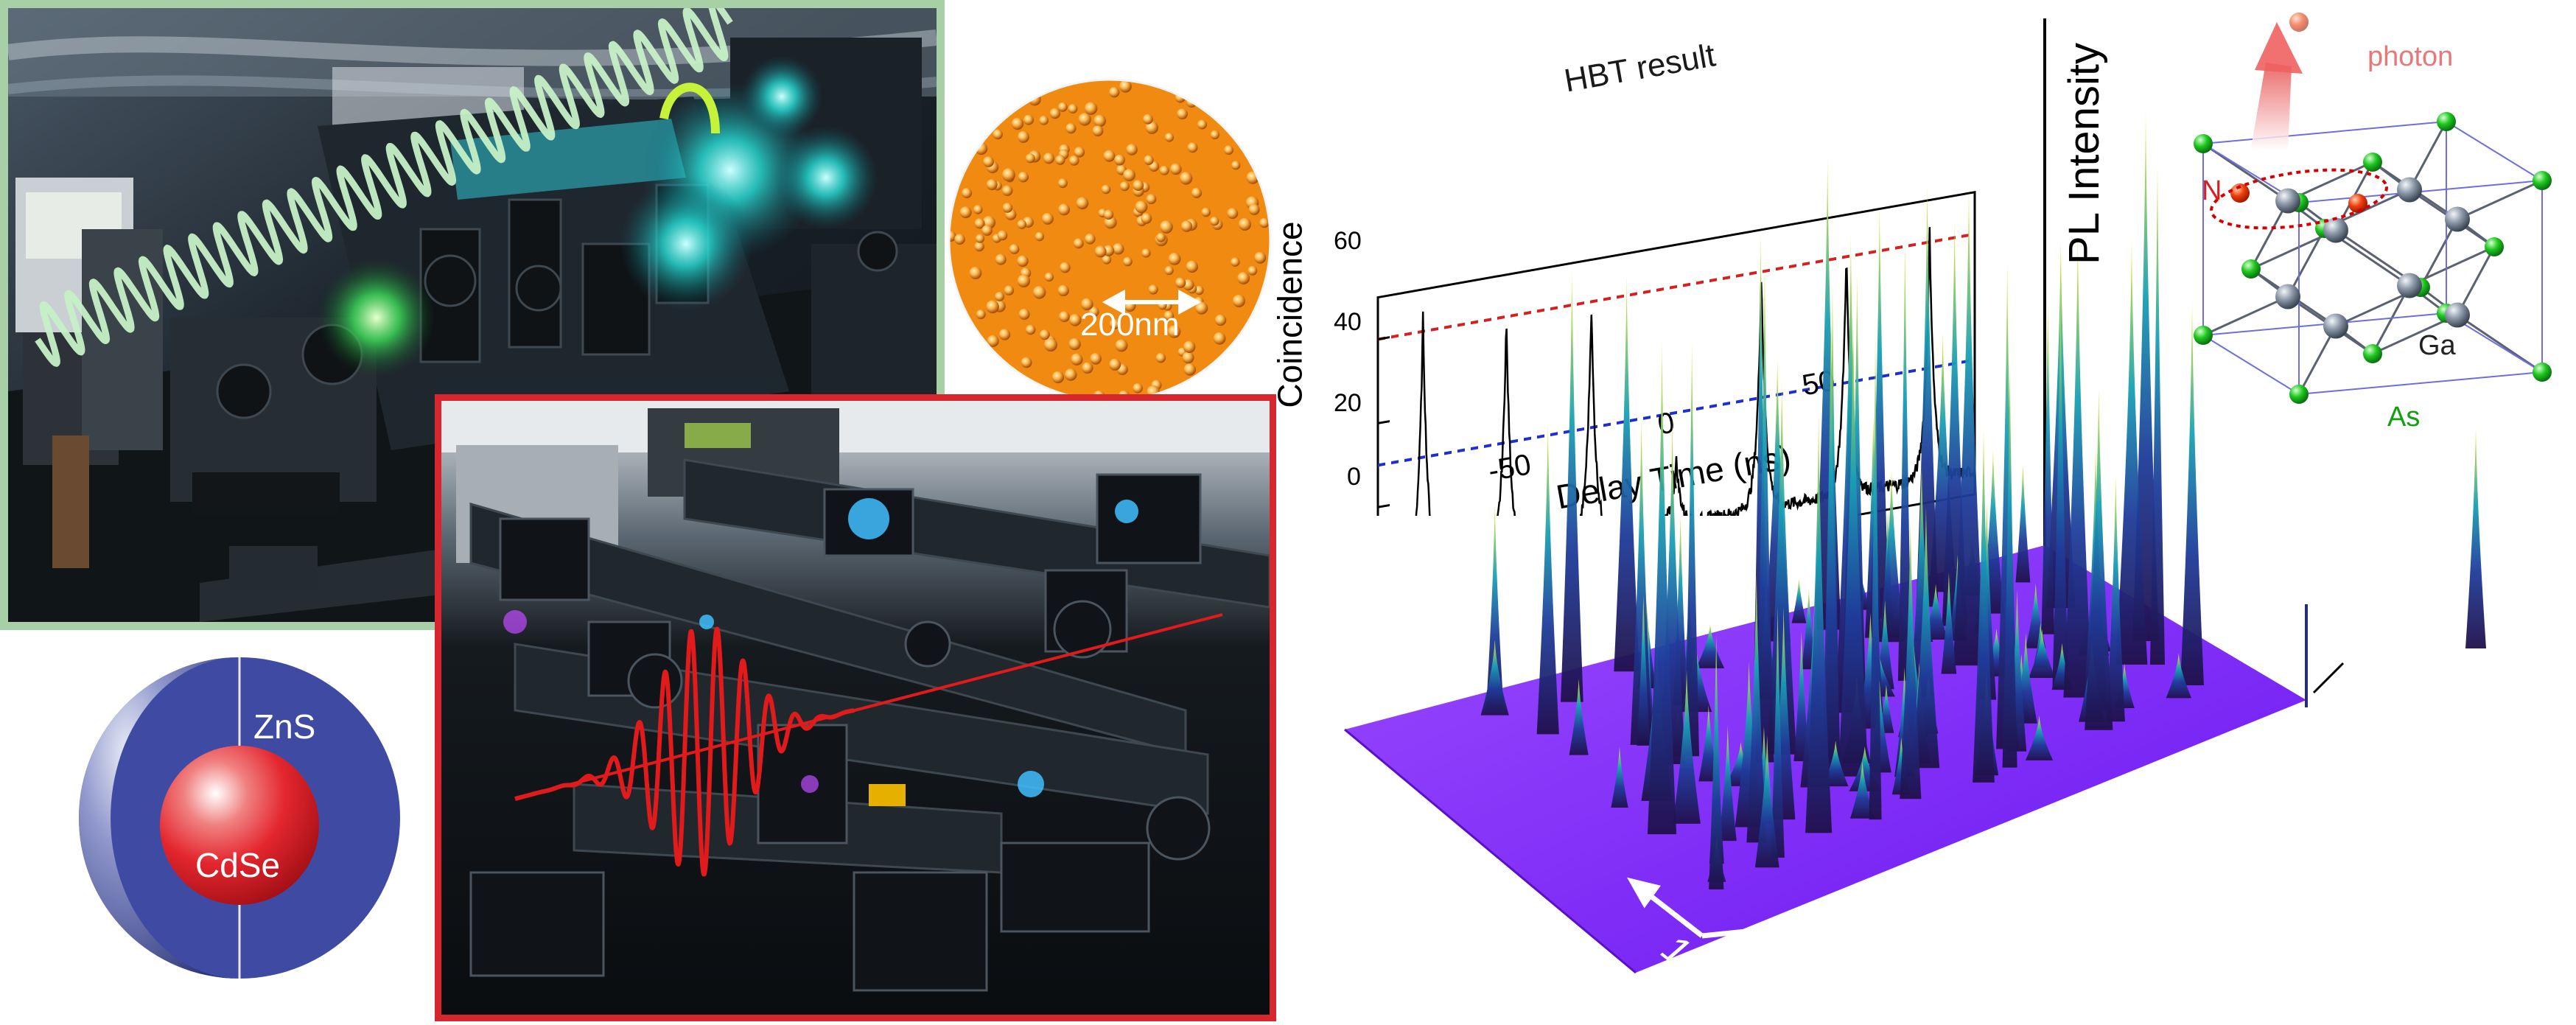  What do you see at coordinates (2212, 191) in the screenshot?
I see `nitrogen-label: N` at bounding box center [2212, 191].